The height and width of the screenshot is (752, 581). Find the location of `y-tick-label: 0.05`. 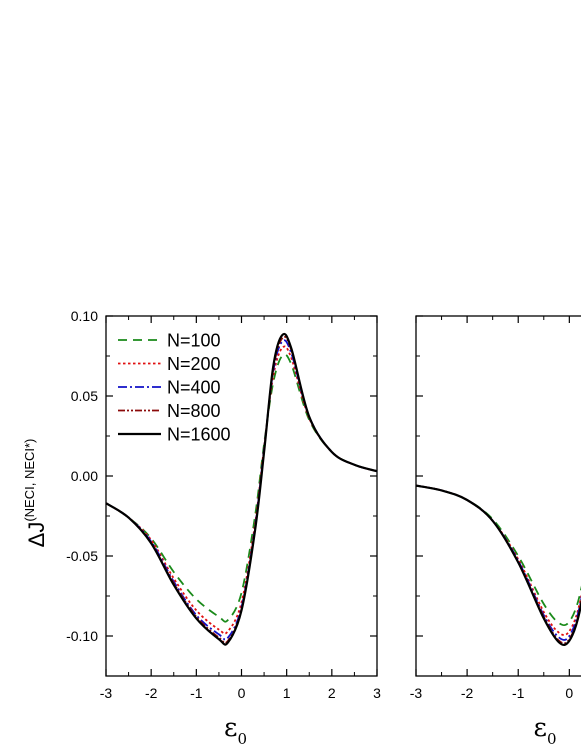

y-tick-label: 0.05 is located at coordinates (84, 396).